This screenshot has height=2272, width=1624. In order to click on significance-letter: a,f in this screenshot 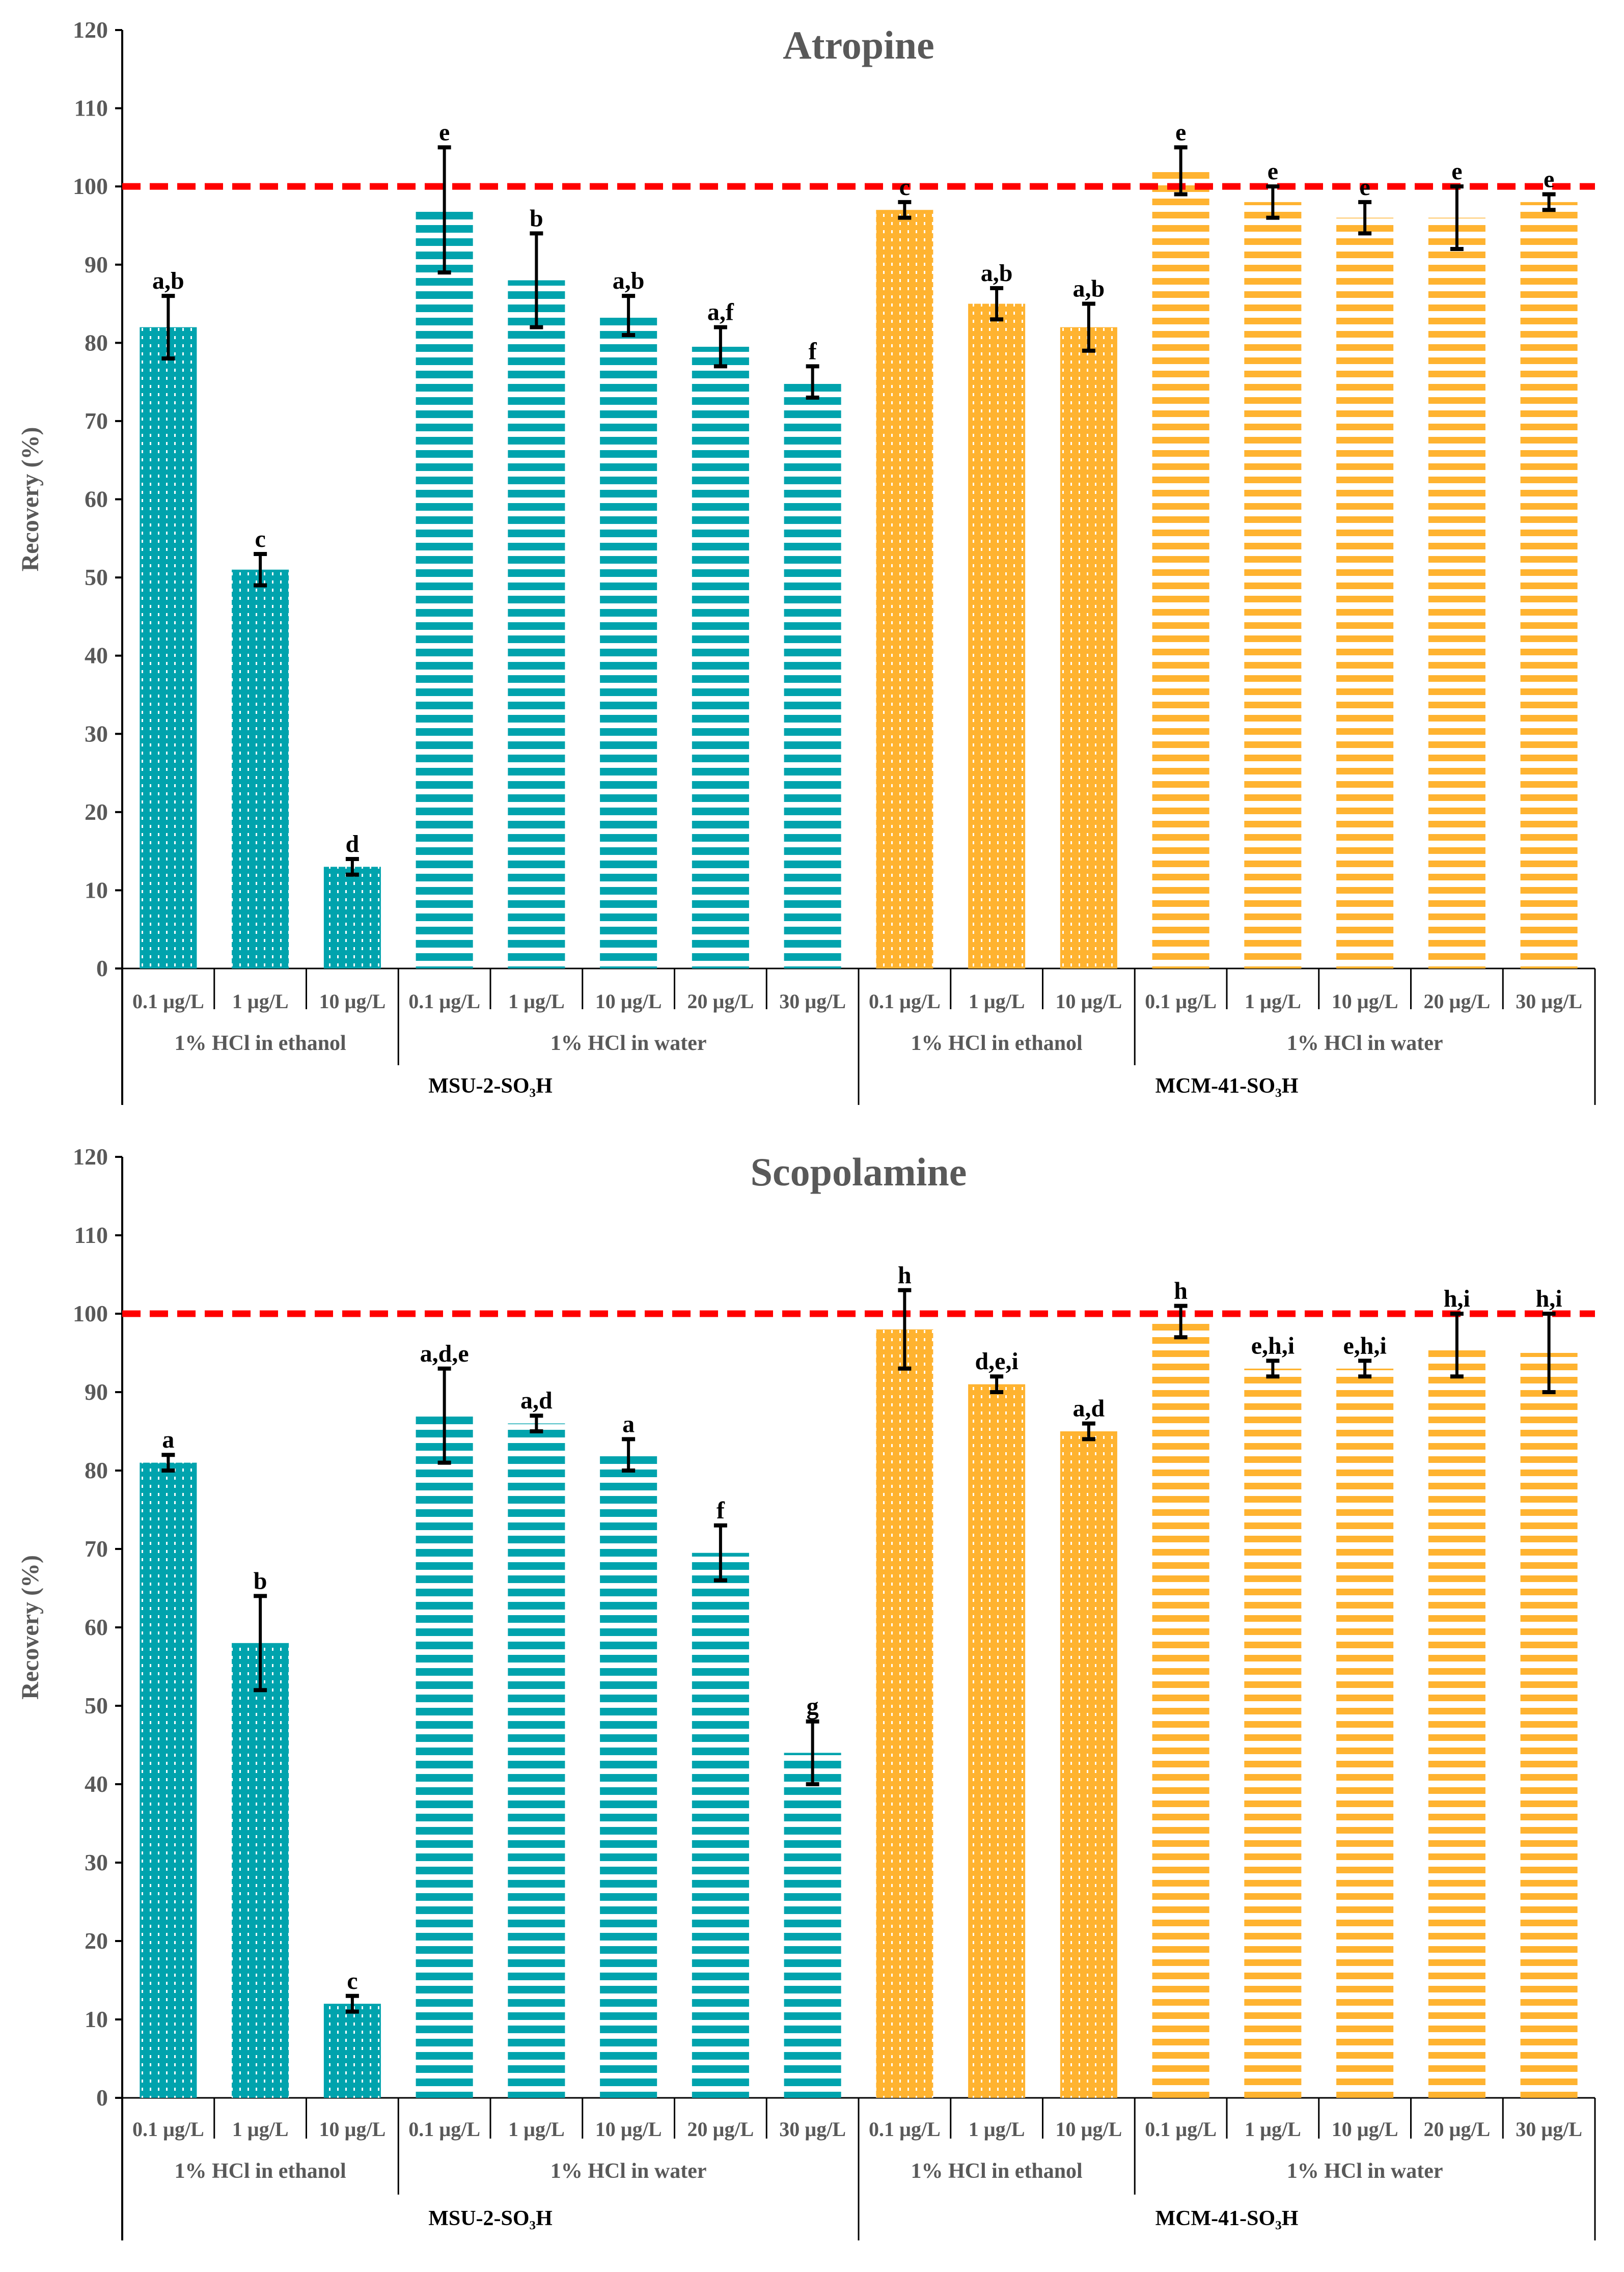, I will do `click(720, 312)`.